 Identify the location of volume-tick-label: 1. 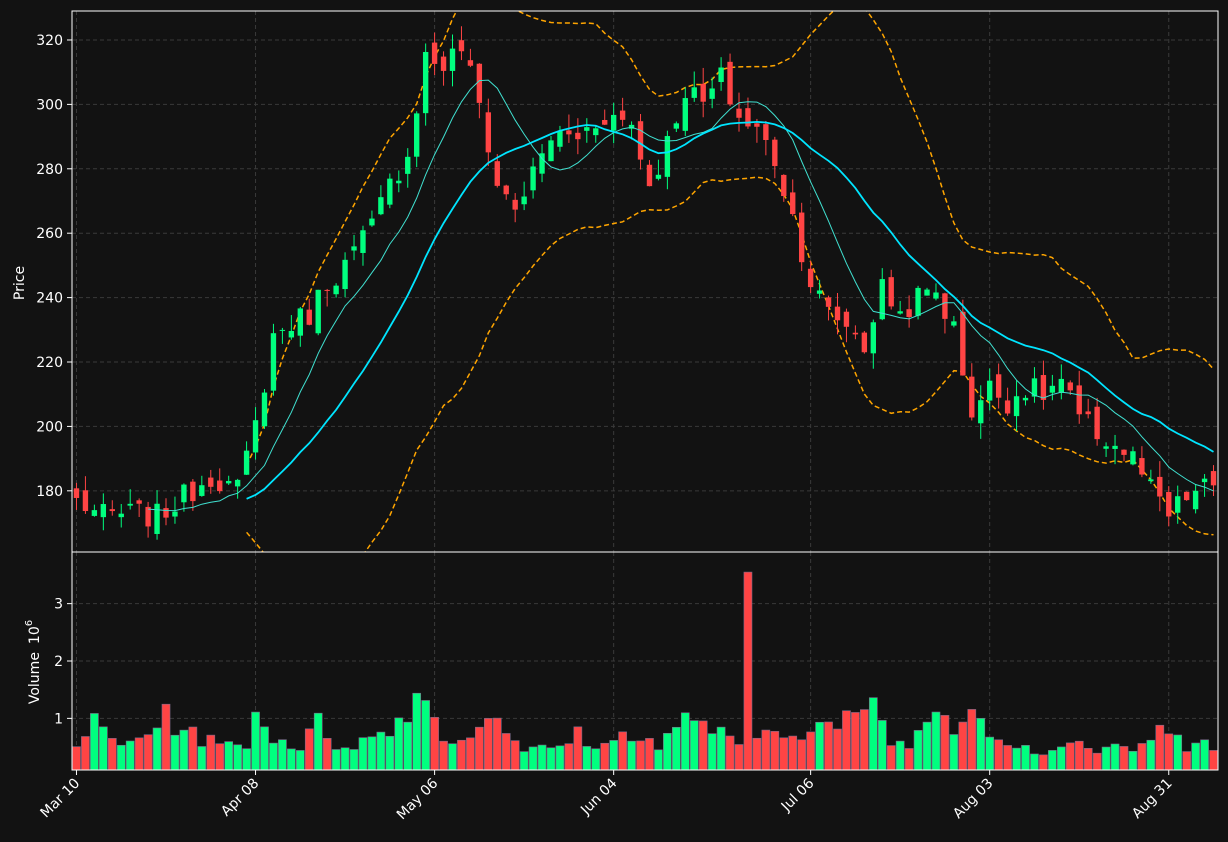
(58, 719).